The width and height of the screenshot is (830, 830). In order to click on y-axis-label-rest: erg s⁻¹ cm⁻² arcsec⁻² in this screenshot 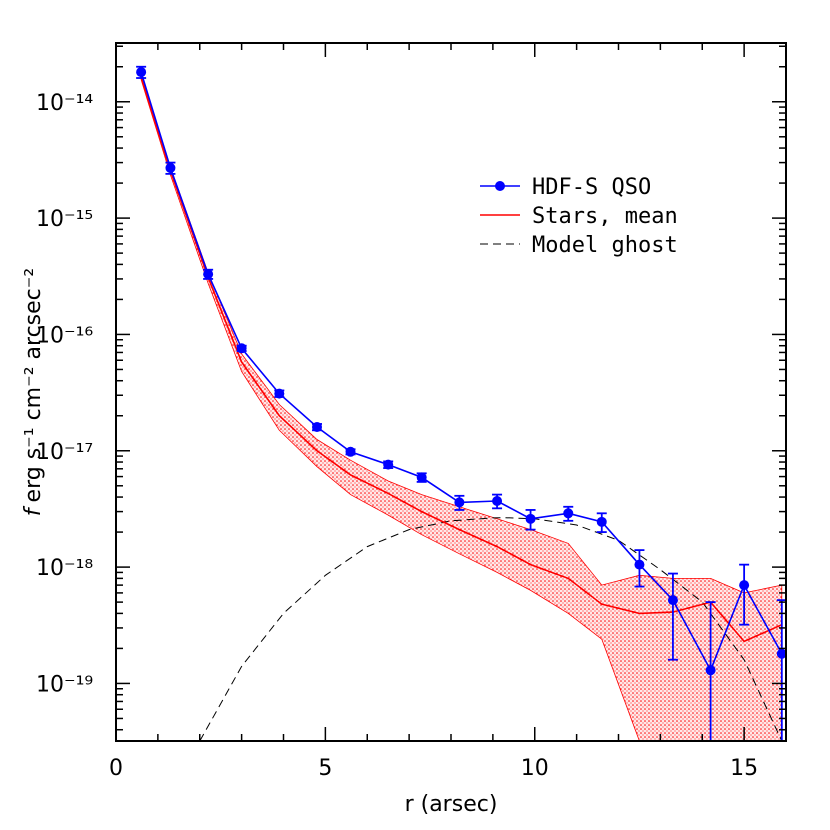, I will do `click(33, 385)`.